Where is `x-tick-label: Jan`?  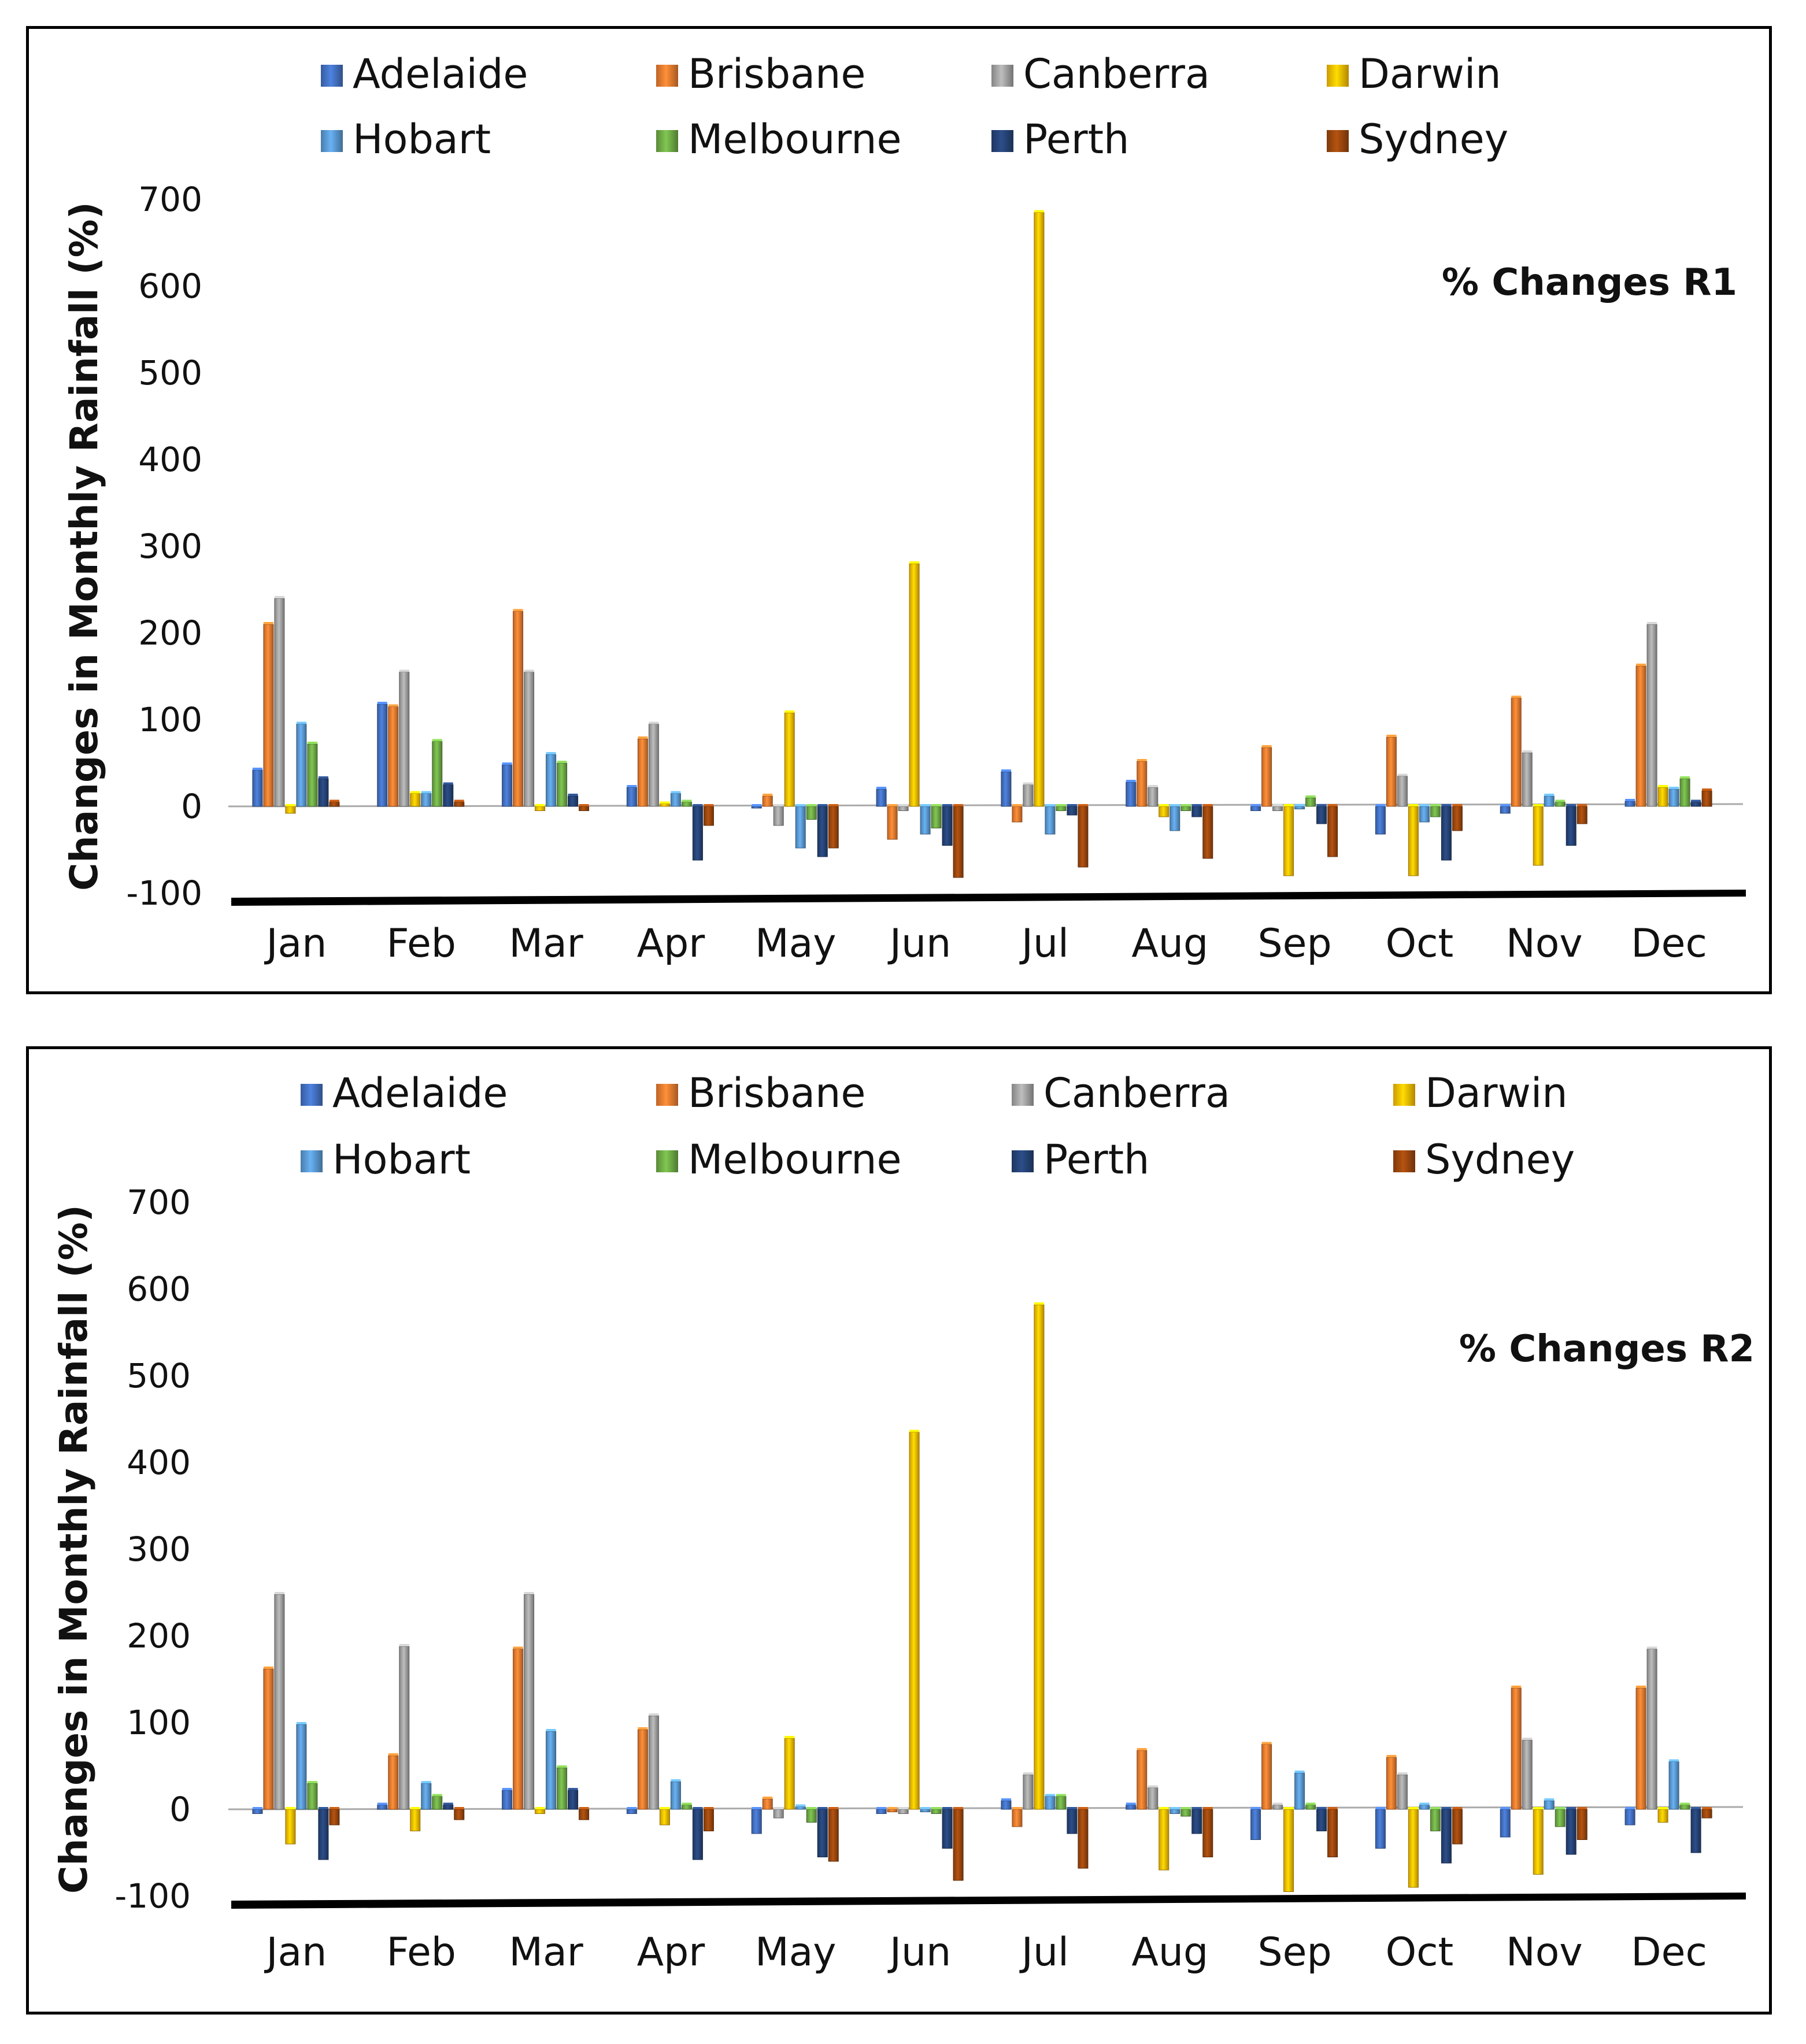 x-tick-label: Jan is located at coordinates (295, 944).